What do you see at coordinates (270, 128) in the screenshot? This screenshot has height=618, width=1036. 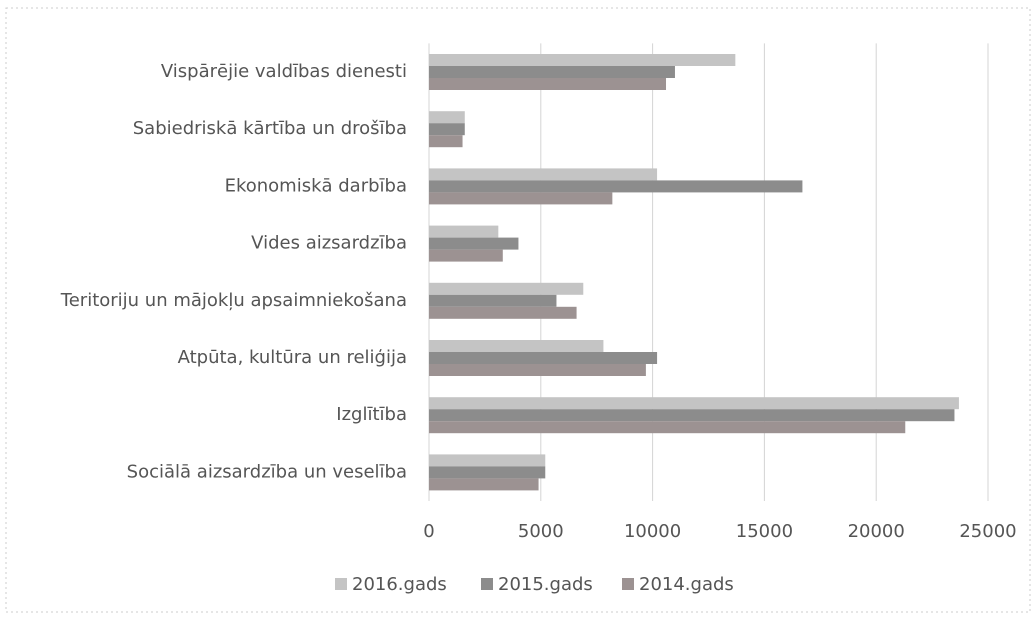 I see `y-tick-label: Sabiedriskā kārtība un drošība` at bounding box center [270, 128].